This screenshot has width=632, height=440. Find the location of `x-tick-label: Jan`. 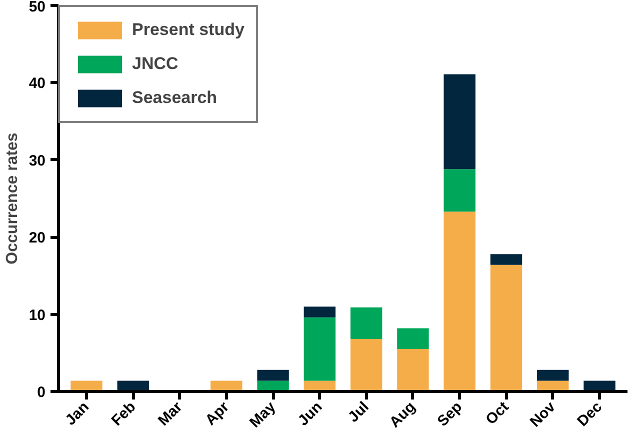

x-tick-label: Jan is located at coordinates (77, 413).